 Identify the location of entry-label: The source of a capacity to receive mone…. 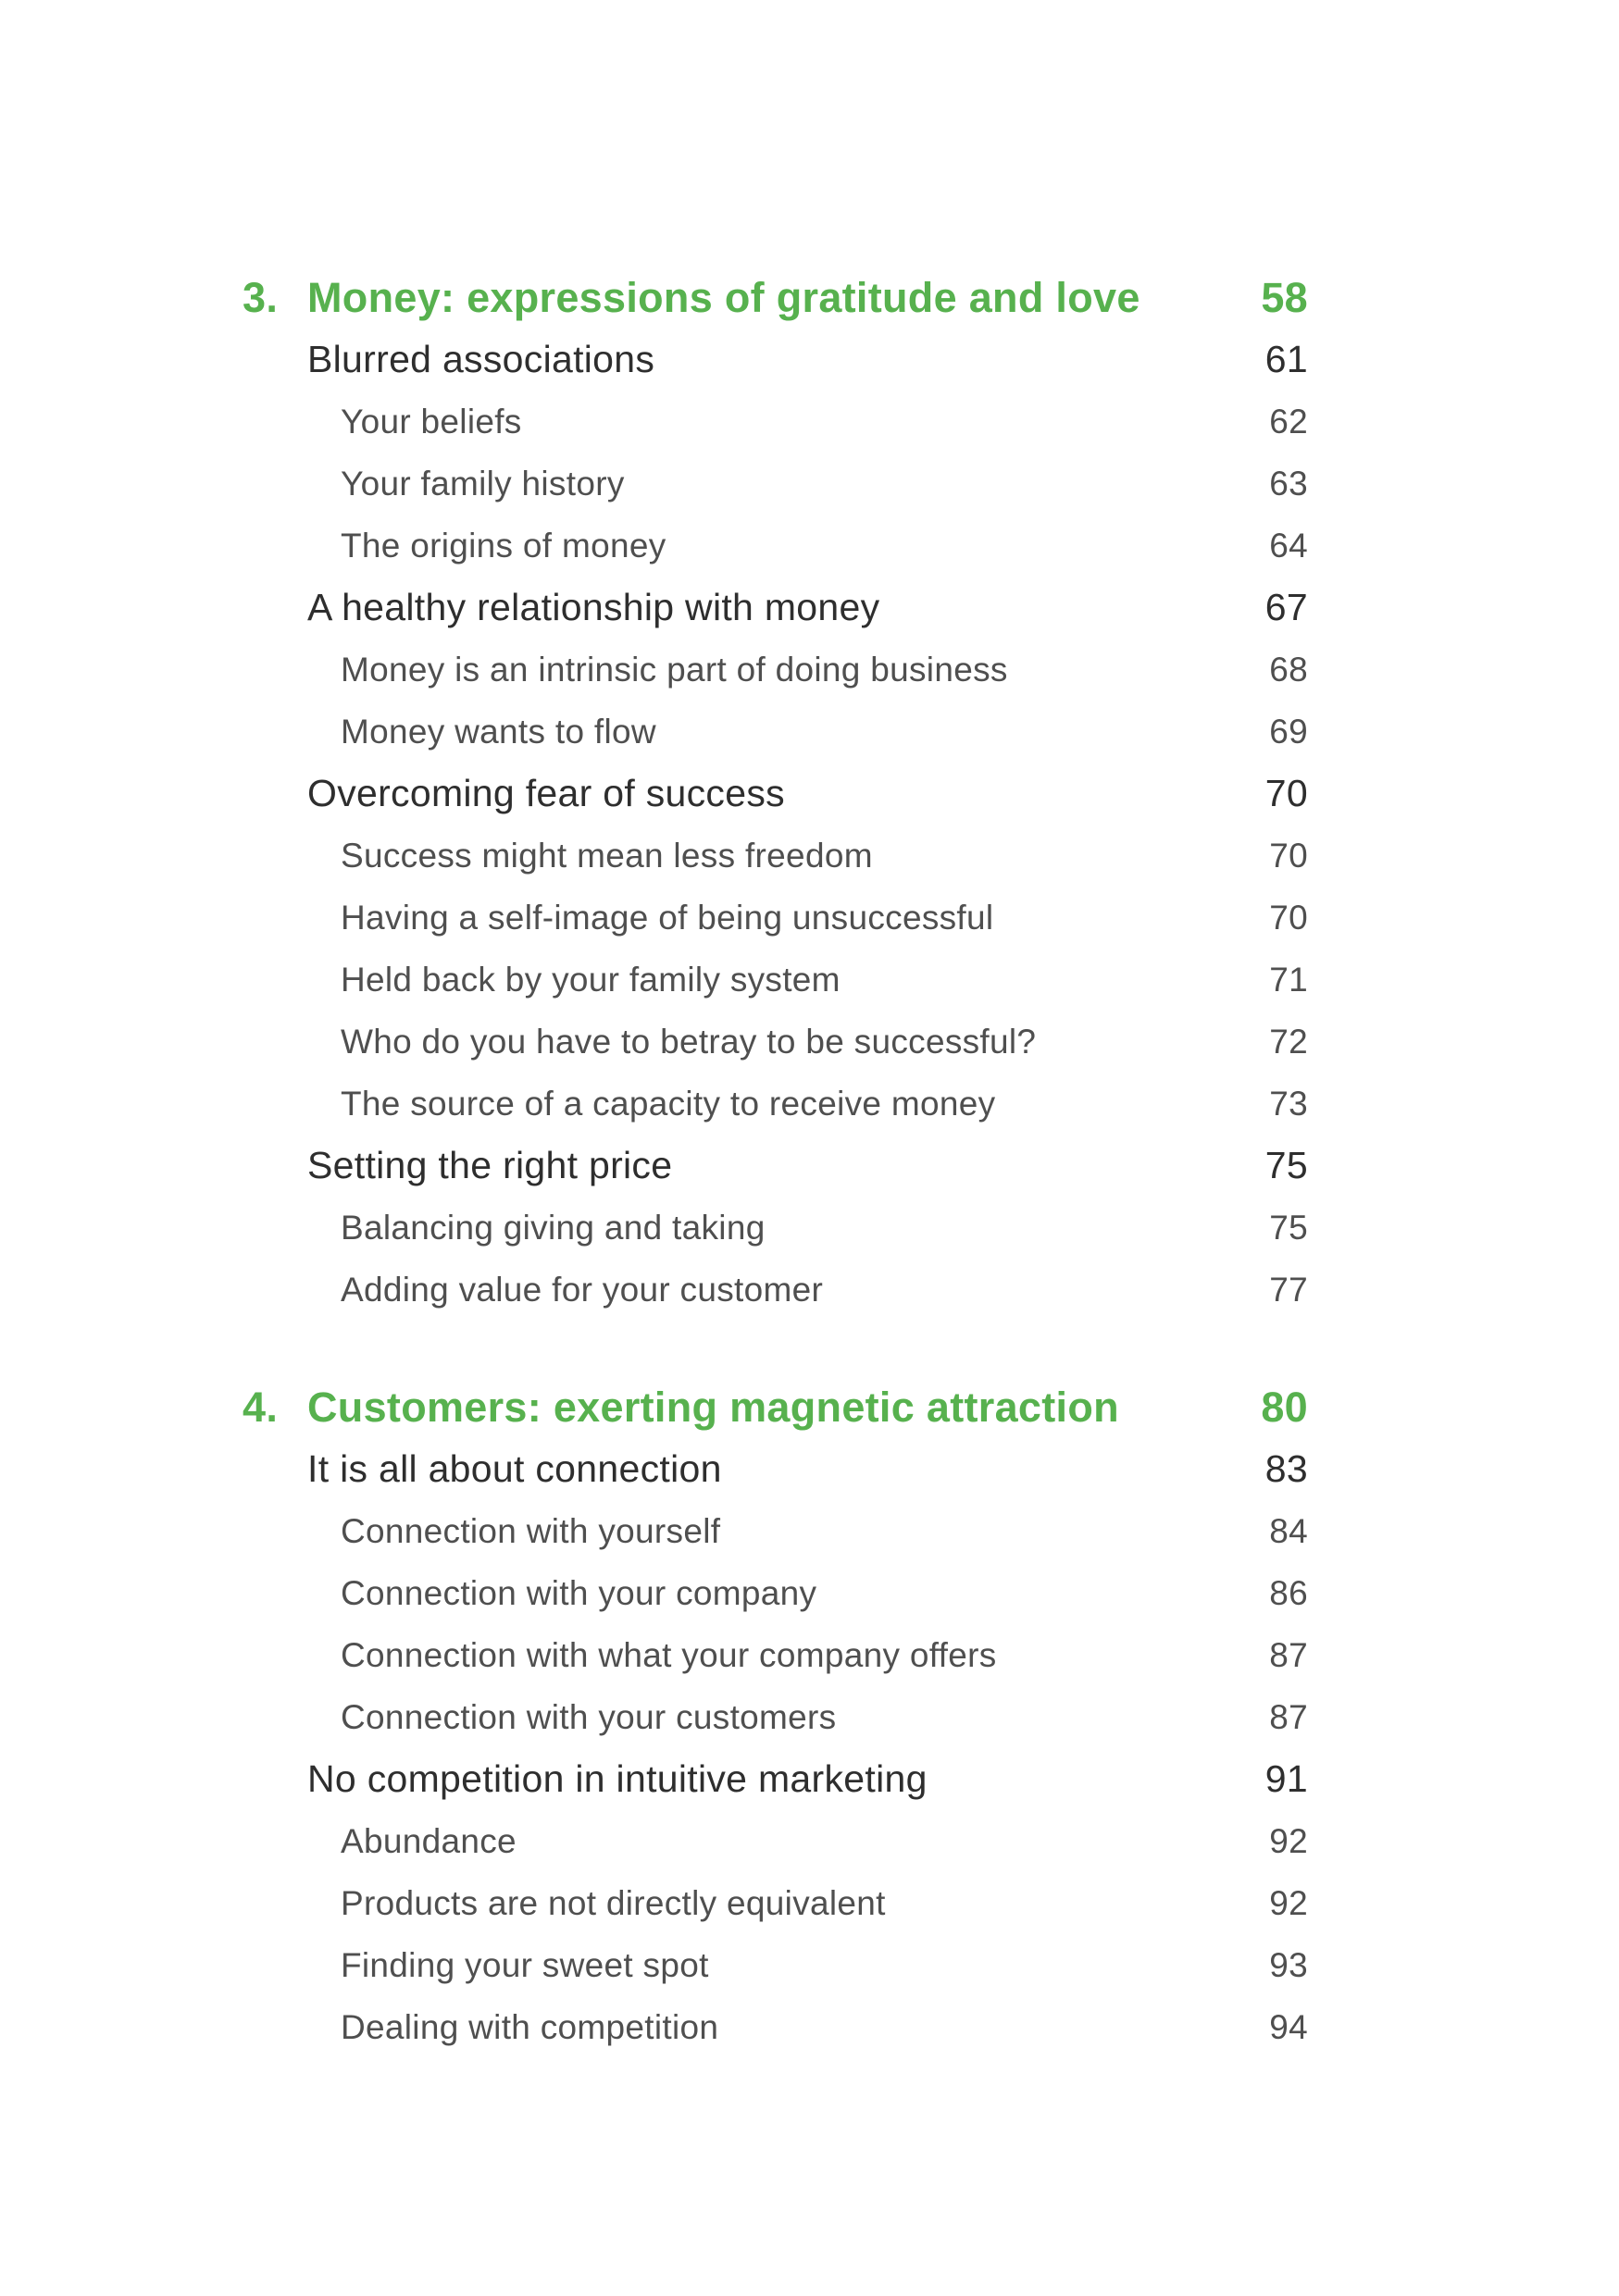
(668, 1104).